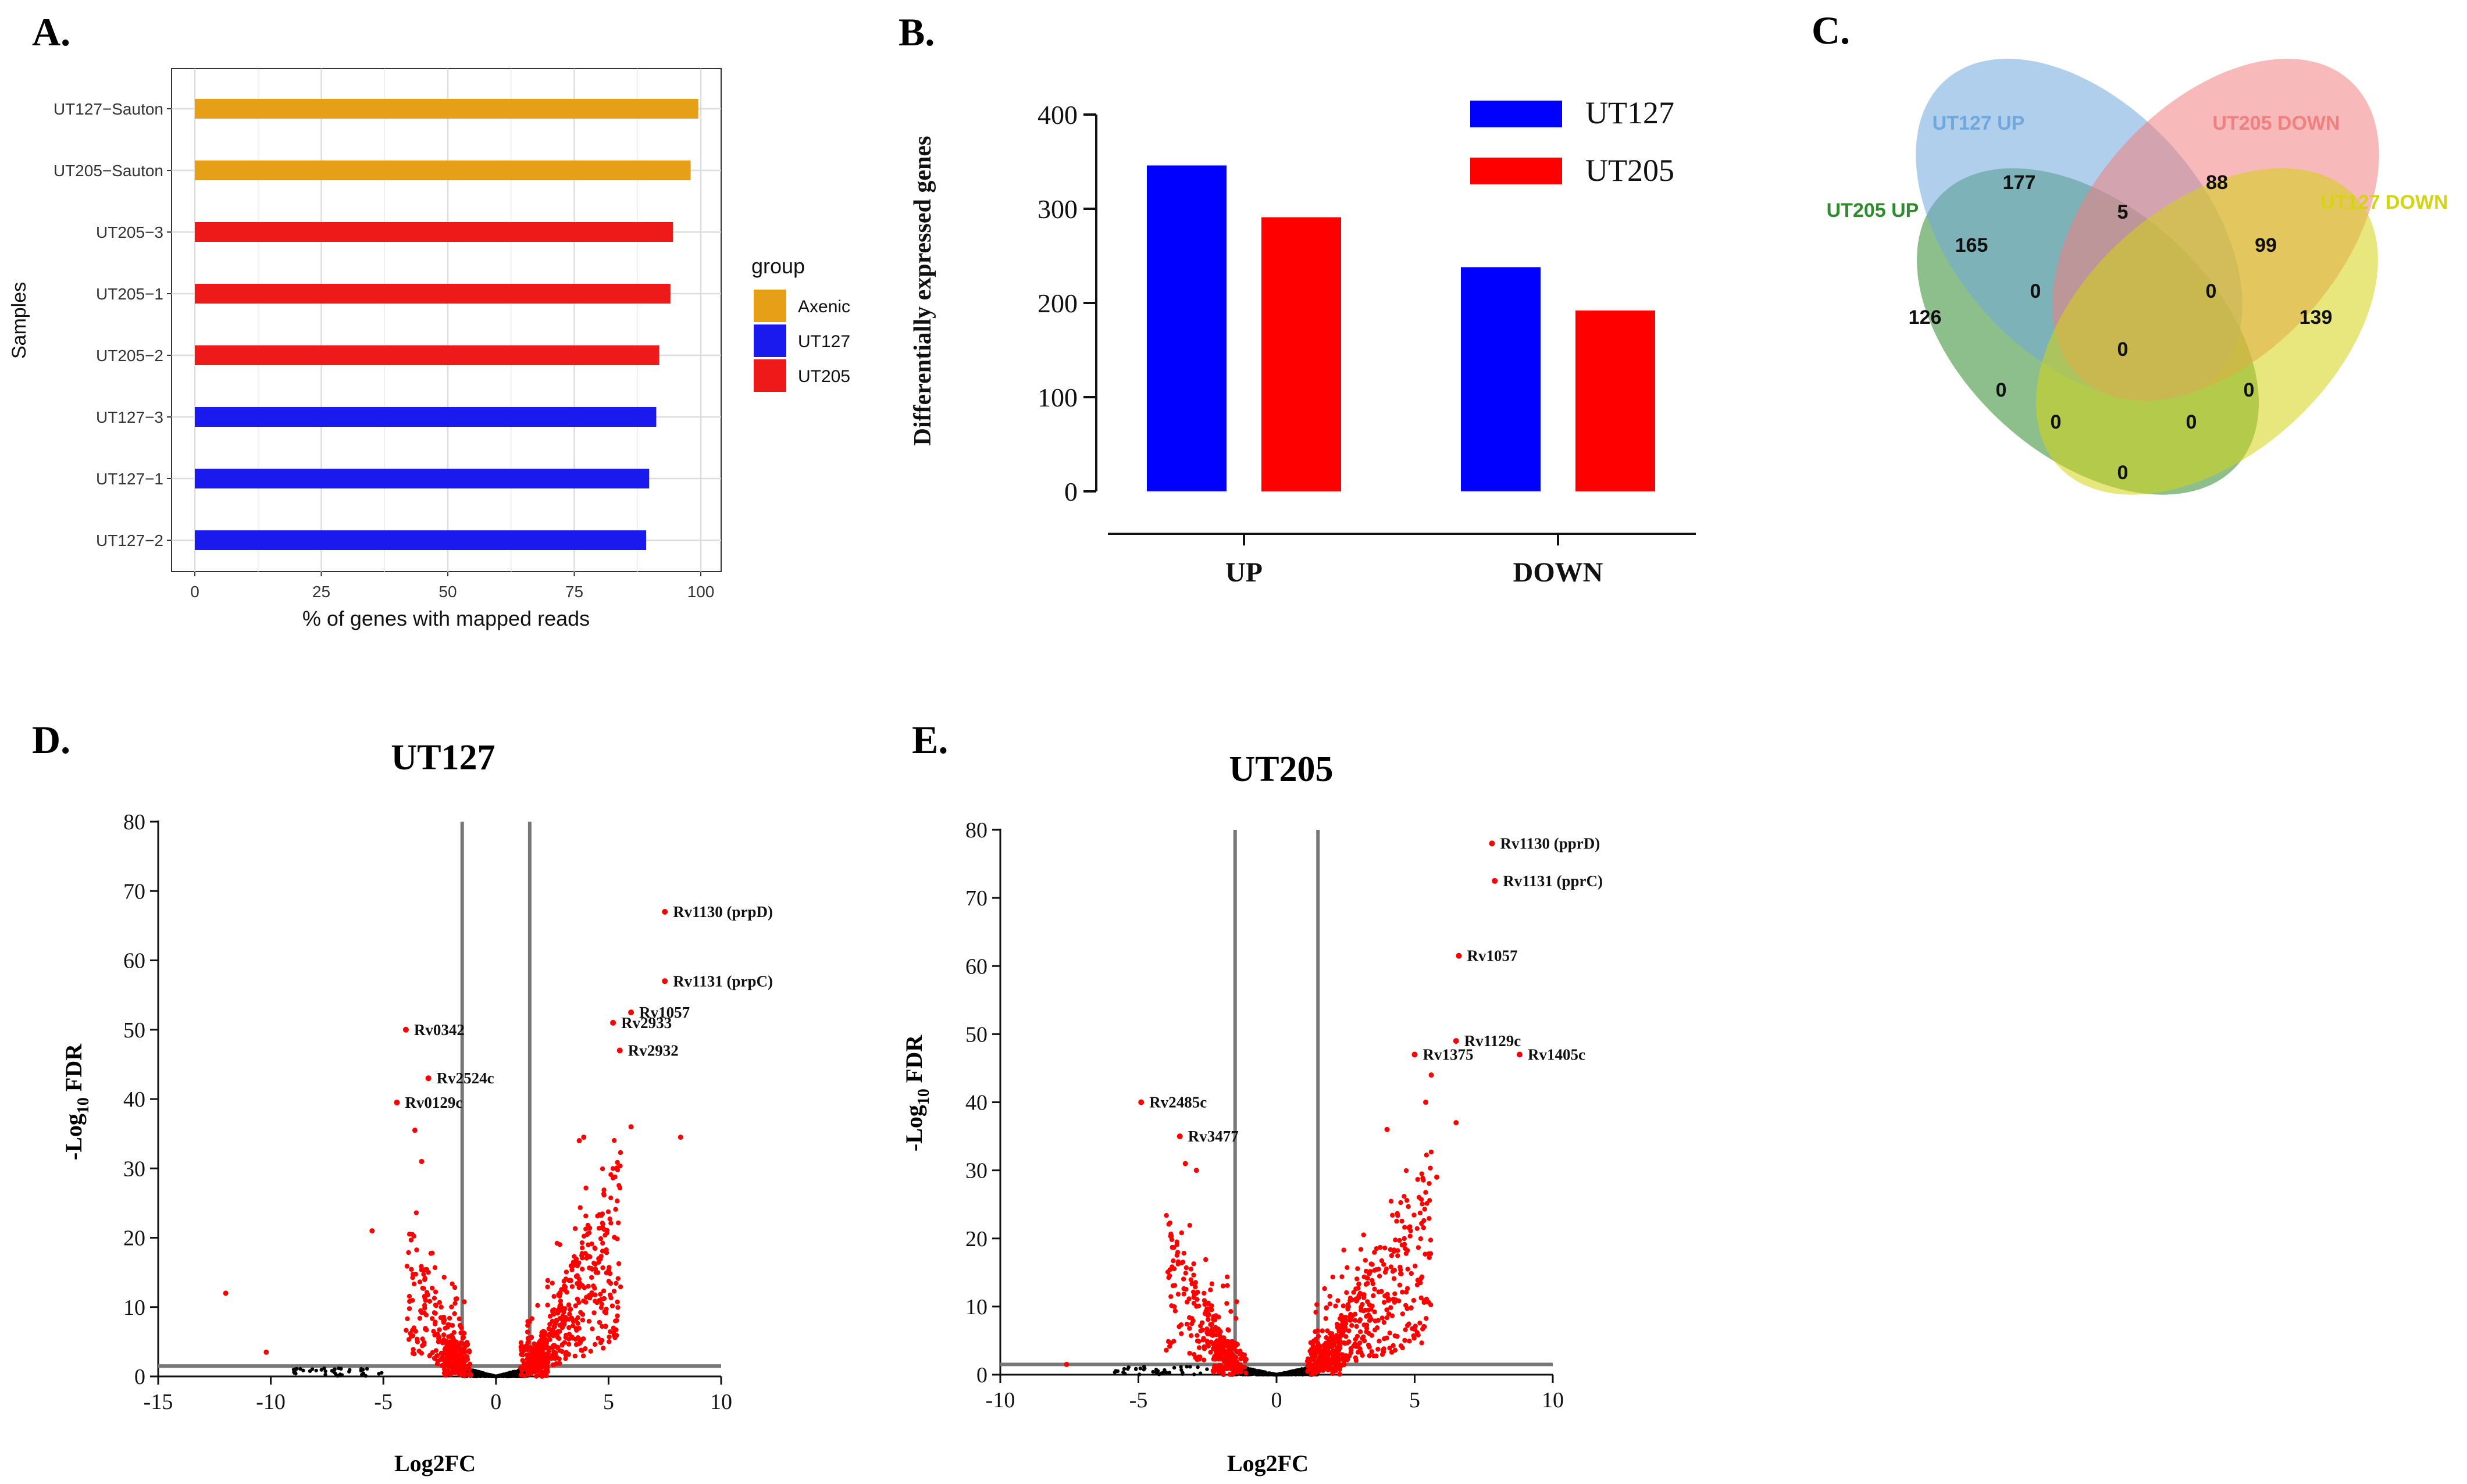 The width and height of the screenshot is (2467, 1484). Describe the element at coordinates (448, 592) in the screenshot. I see `x-tick-label: 50` at that location.